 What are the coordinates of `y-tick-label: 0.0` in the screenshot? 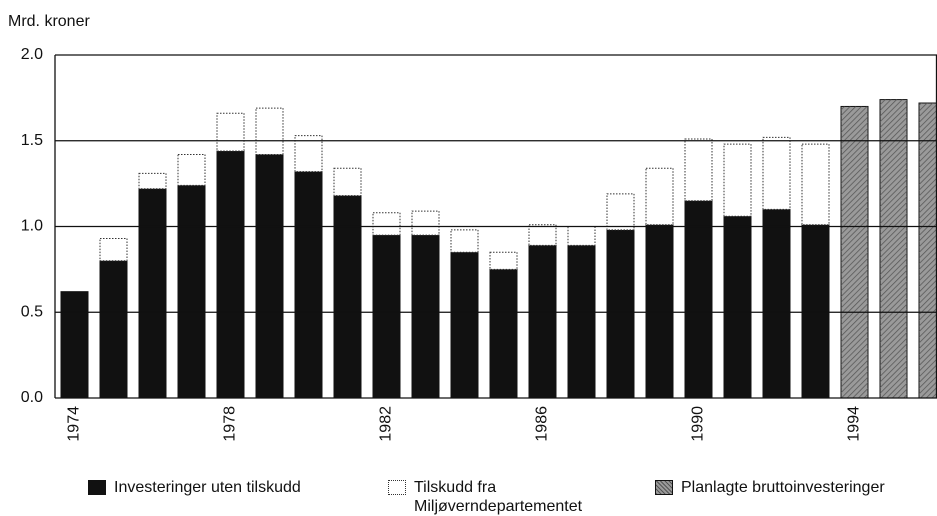 It's located at (32, 397).